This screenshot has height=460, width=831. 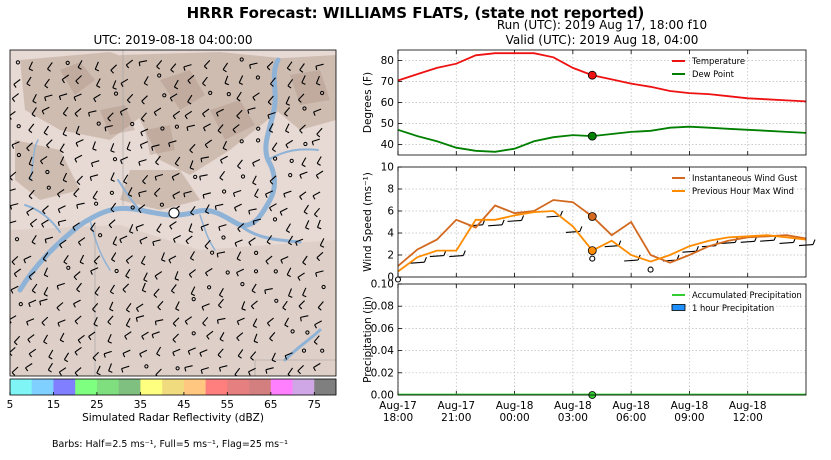 I want to click on legend-label: Dew Point, so click(x=713, y=74).